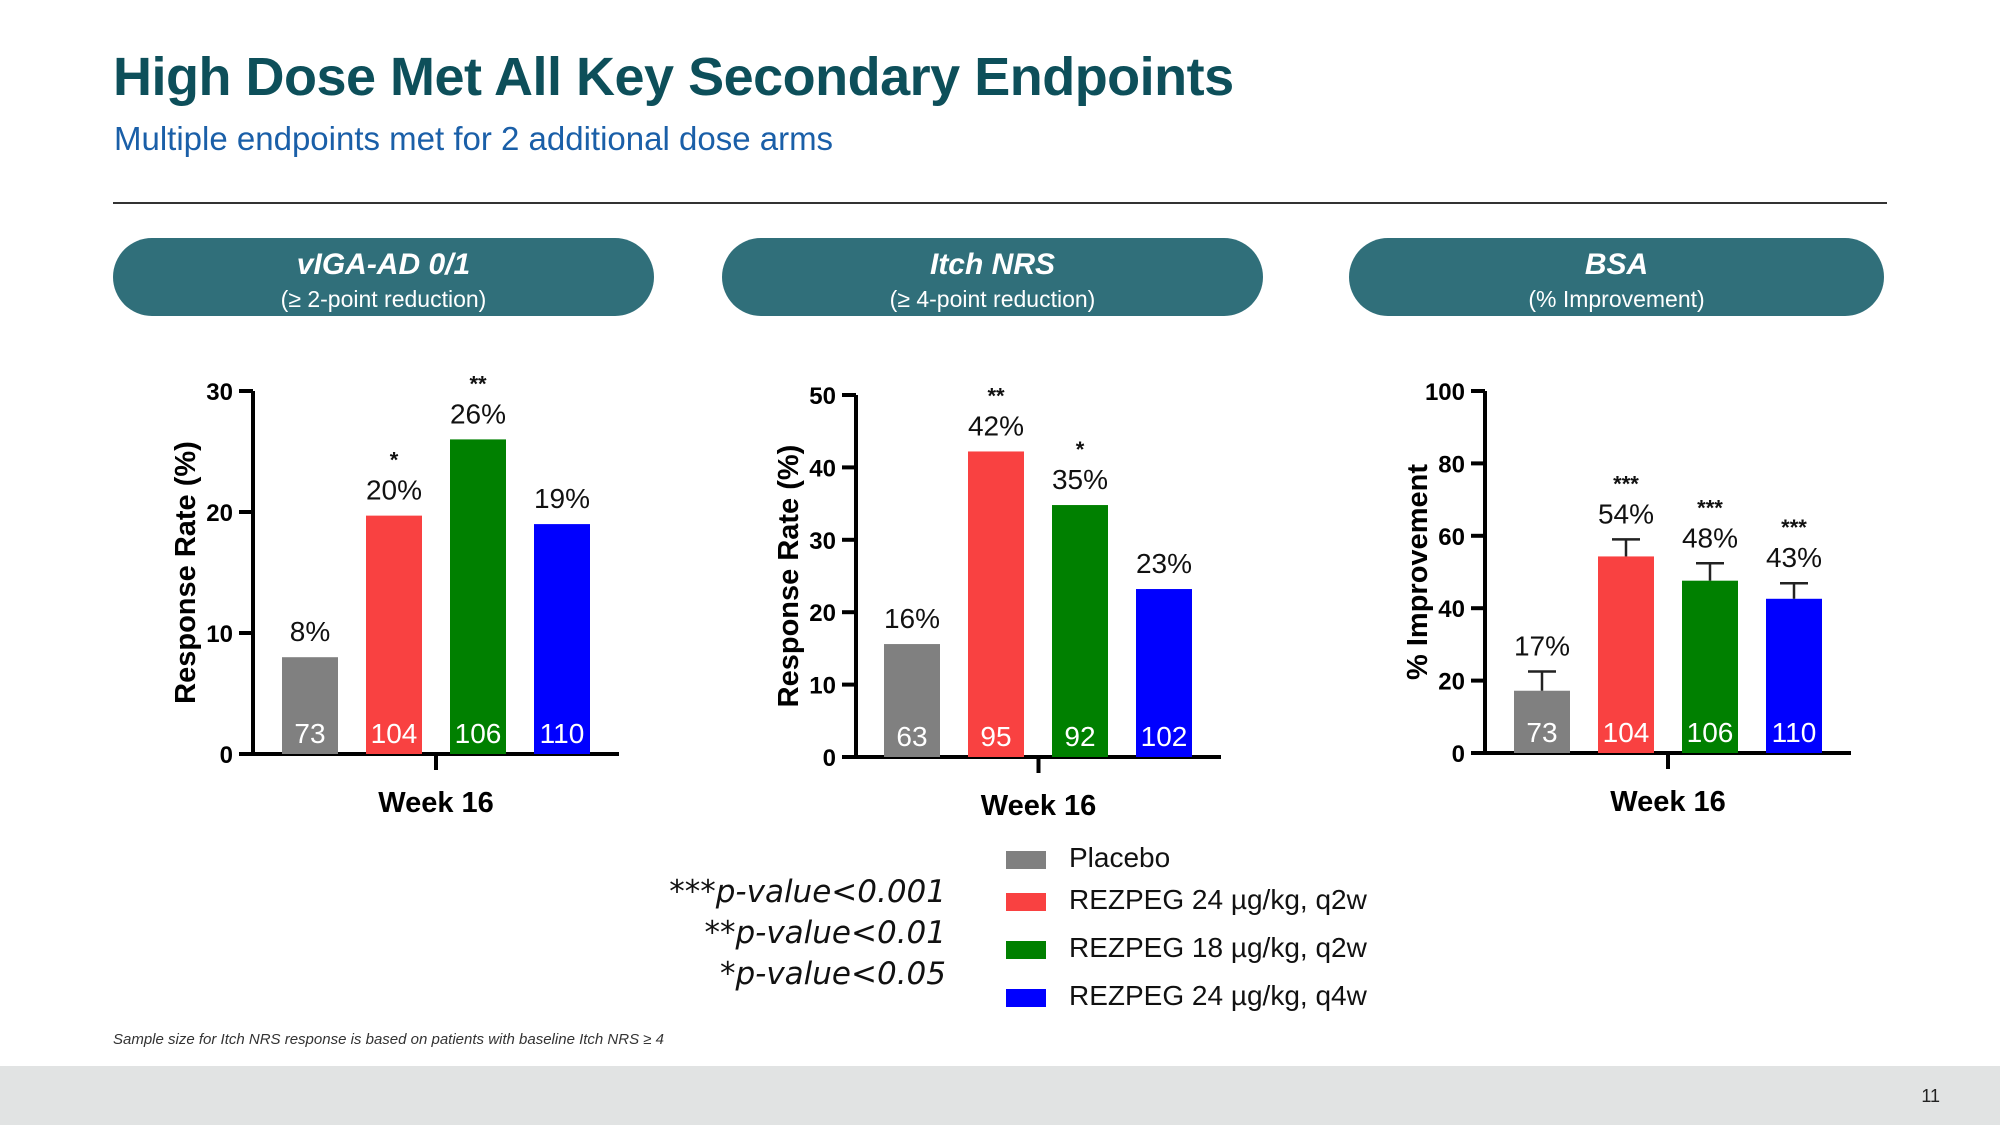 The height and width of the screenshot is (1125, 2000). I want to click on sample-size-label: 102, so click(1164, 736).